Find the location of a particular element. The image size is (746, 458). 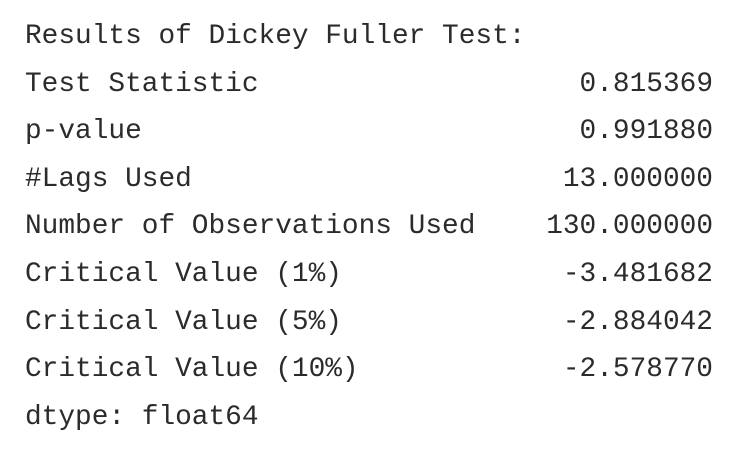

row-value: -2.578770 is located at coordinates (637, 370).